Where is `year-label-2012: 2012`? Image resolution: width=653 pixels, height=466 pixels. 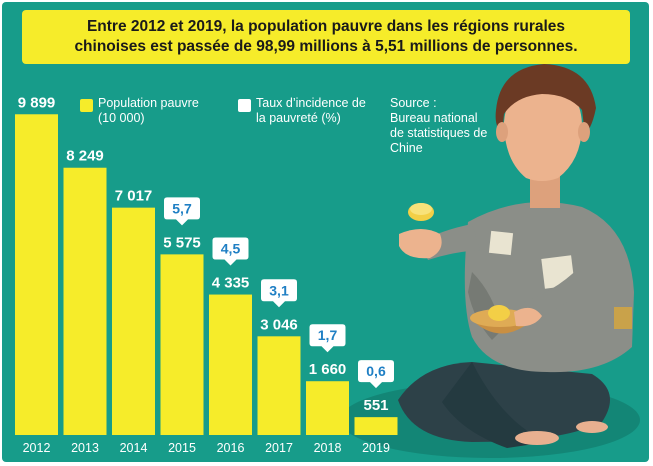
year-label-2012: 2012 is located at coordinates (37, 448).